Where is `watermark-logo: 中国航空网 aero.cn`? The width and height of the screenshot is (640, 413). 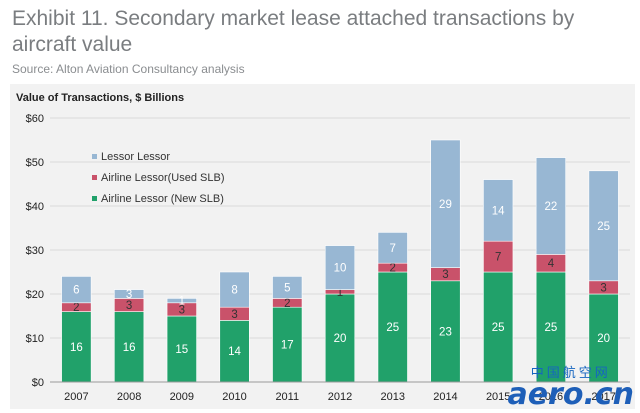 watermark-logo: 中国航空网 aero.cn is located at coordinates (570, 387).